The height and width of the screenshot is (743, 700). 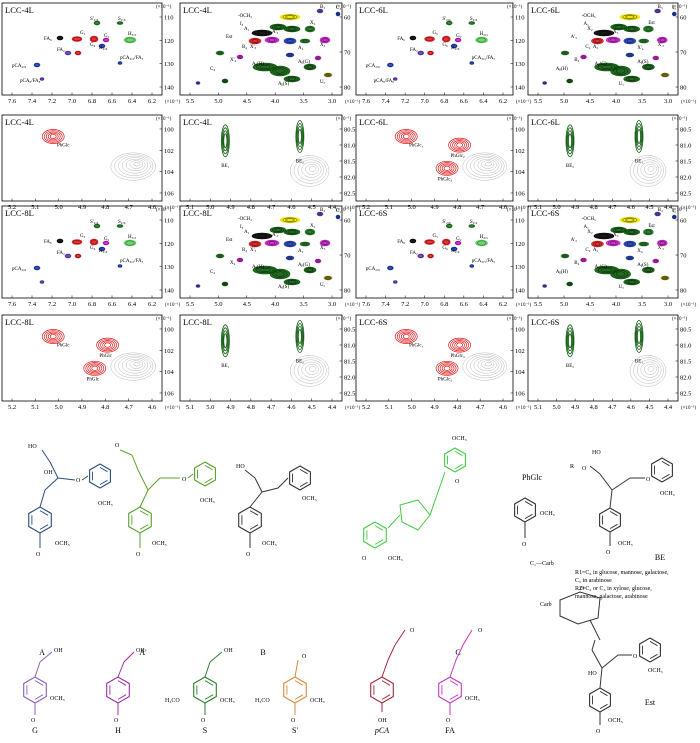 What do you see at coordinates (590, 304) in the screenshot?
I see `x-tick-label: 4.5` at bounding box center [590, 304].